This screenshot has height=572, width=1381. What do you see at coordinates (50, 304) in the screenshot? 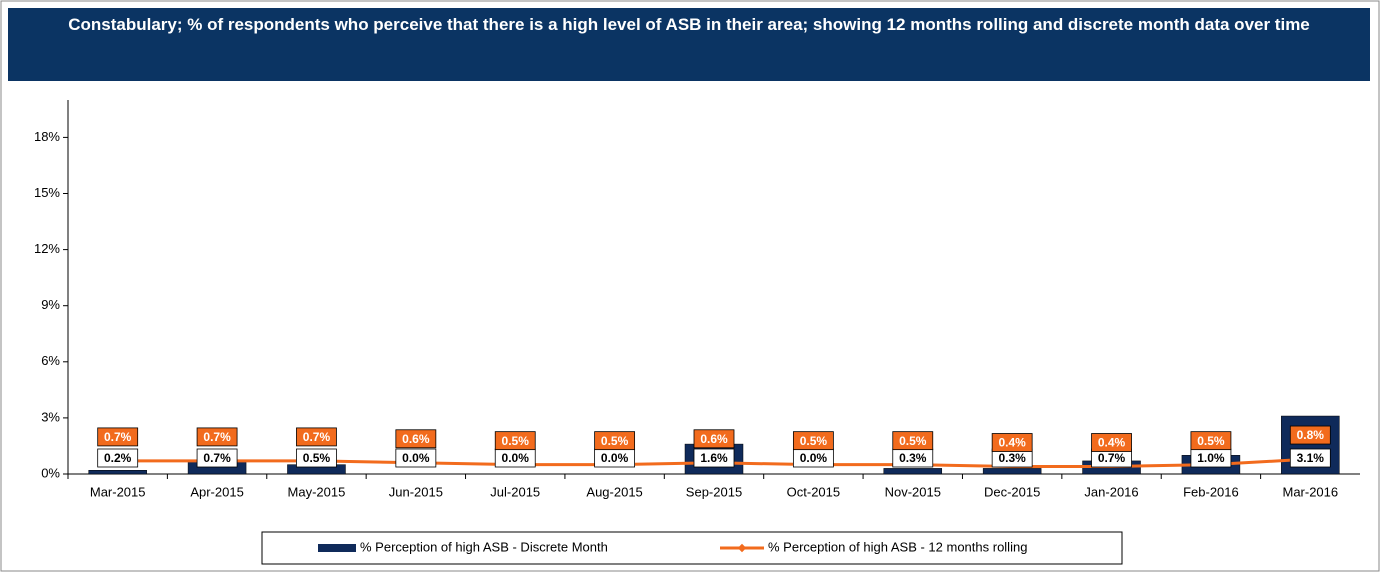
I see `y-tick-label: 9%` at bounding box center [50, 304].